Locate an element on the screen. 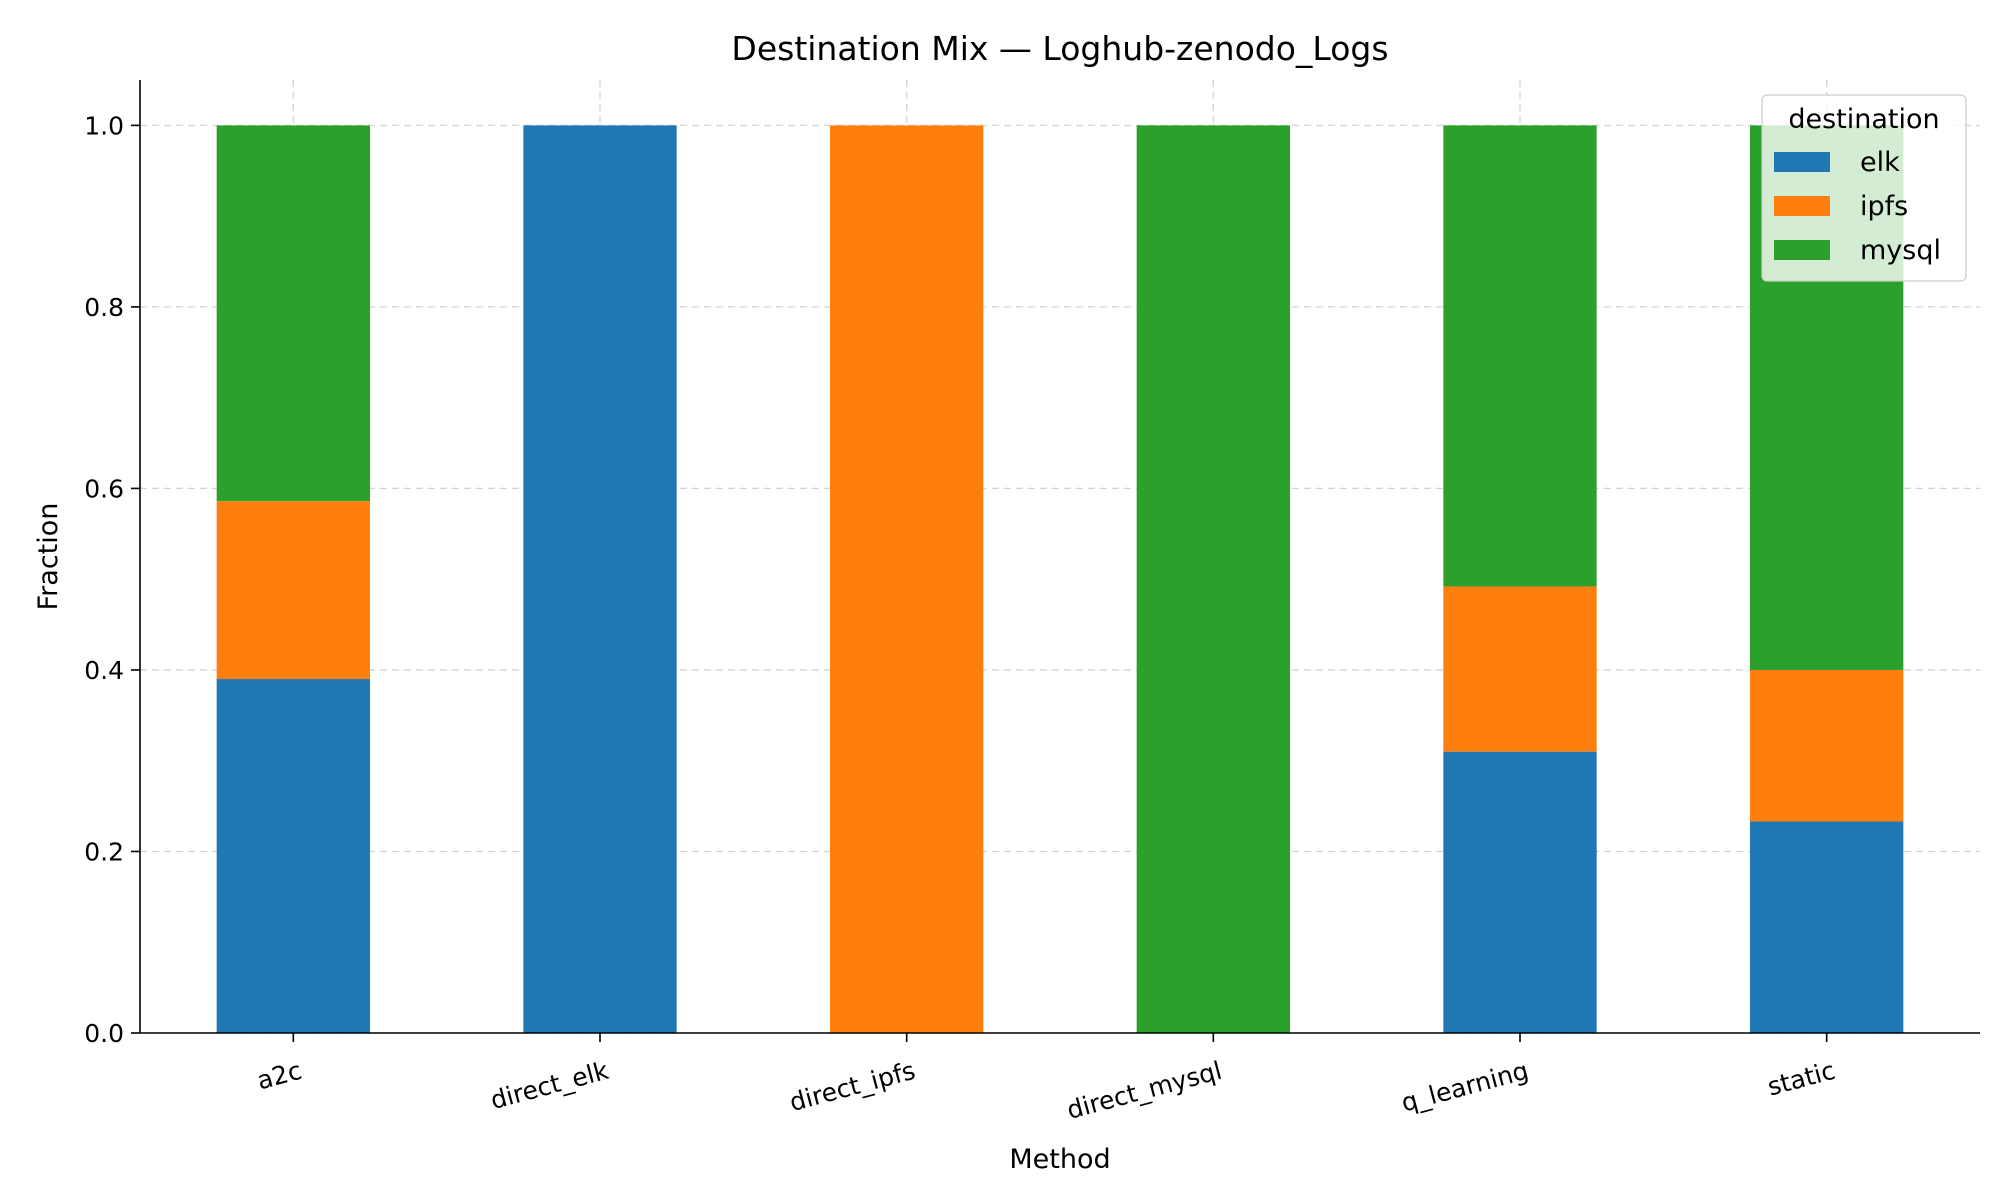  legend-swatch-mysql is located at coordinates (1802, 250).